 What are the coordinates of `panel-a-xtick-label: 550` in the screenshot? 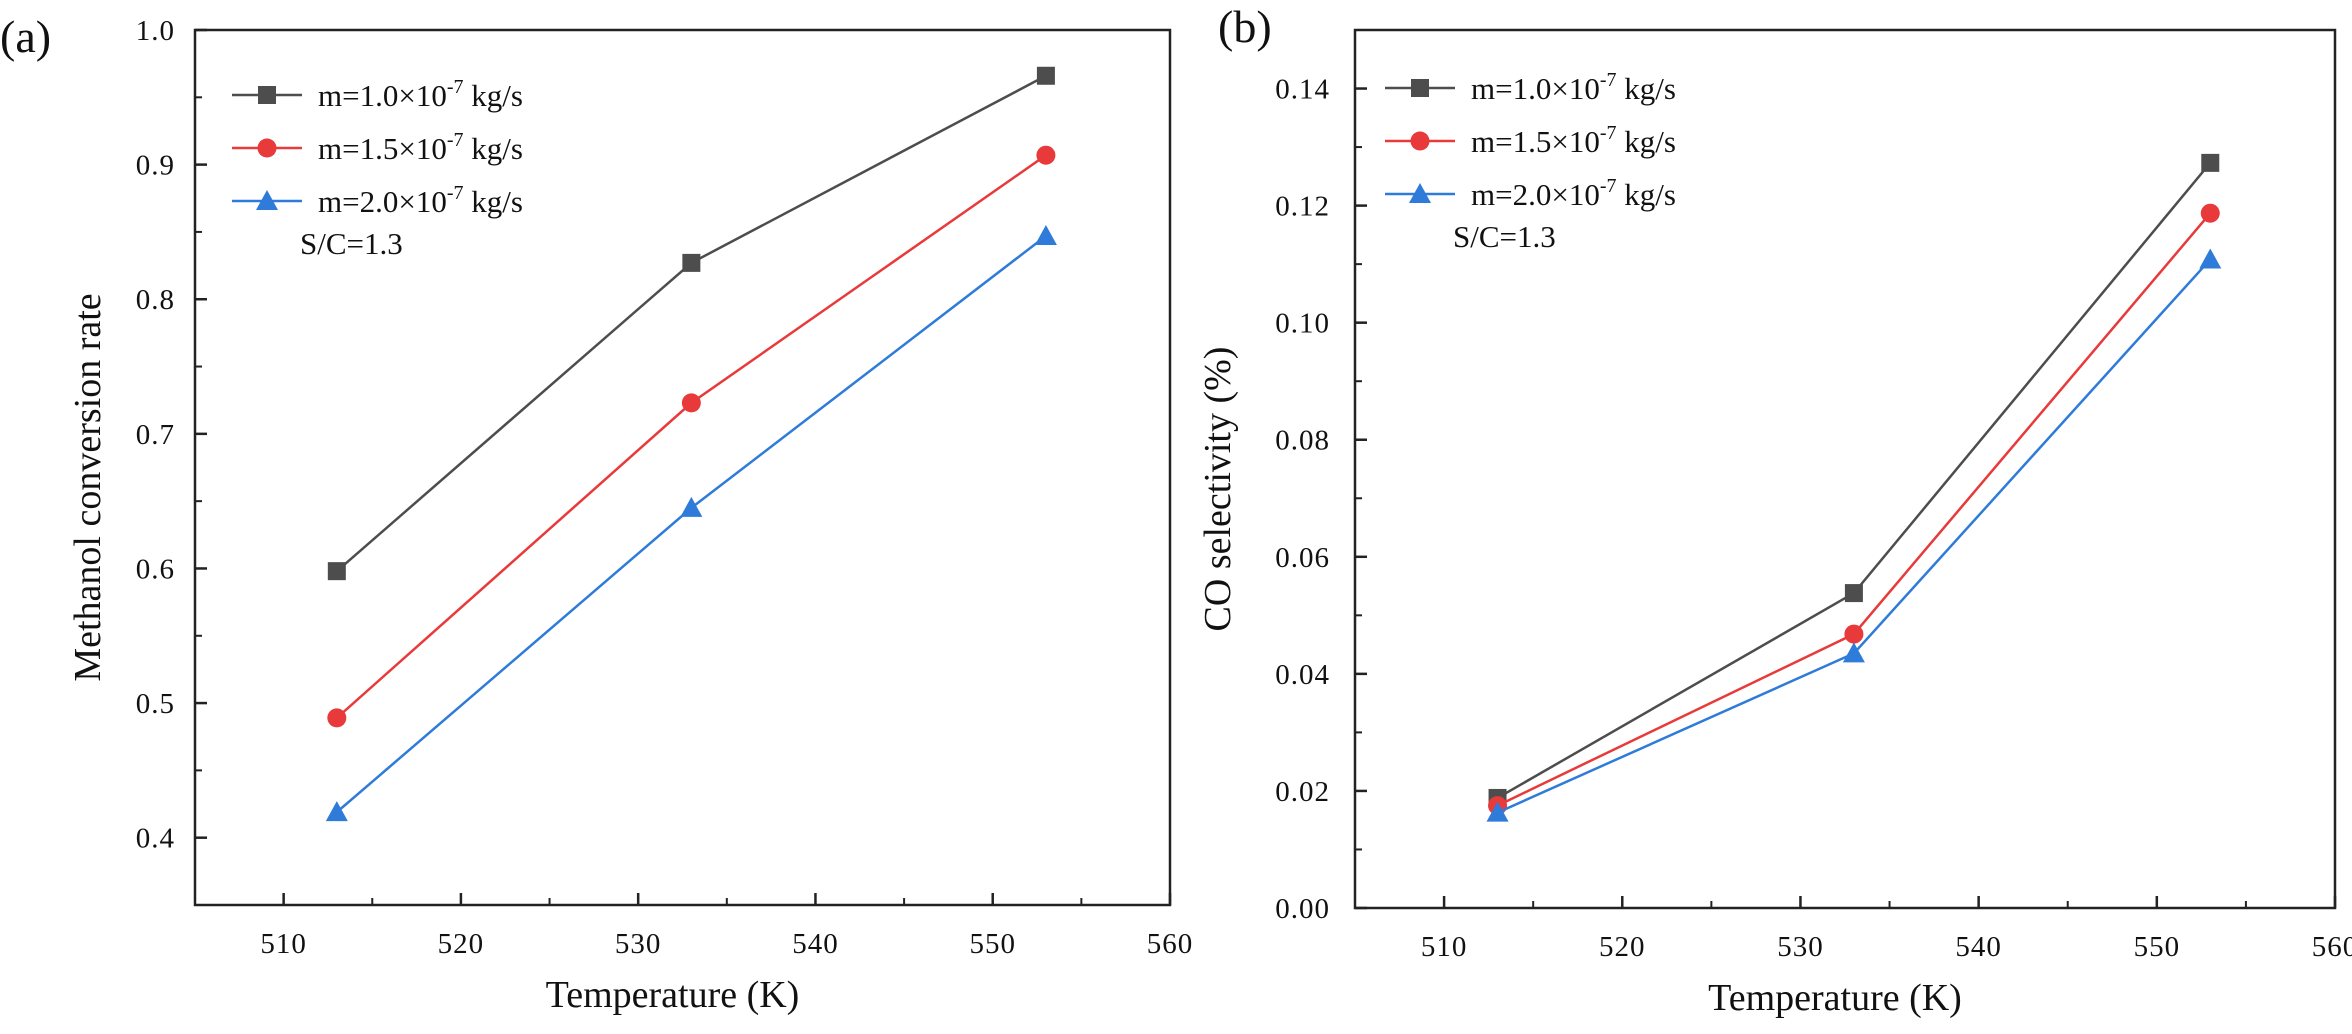 It's located at (992, 944).